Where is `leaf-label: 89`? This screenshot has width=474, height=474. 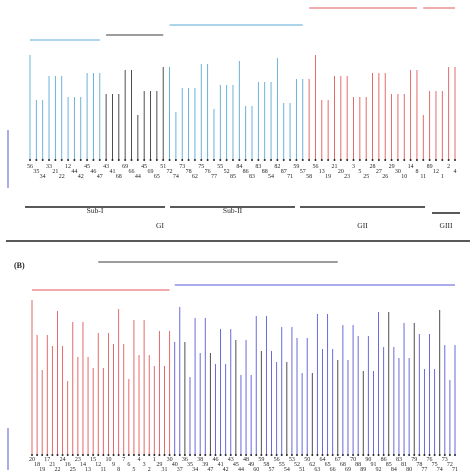
leaf-label: 89 is located at coordinates (430, 167).